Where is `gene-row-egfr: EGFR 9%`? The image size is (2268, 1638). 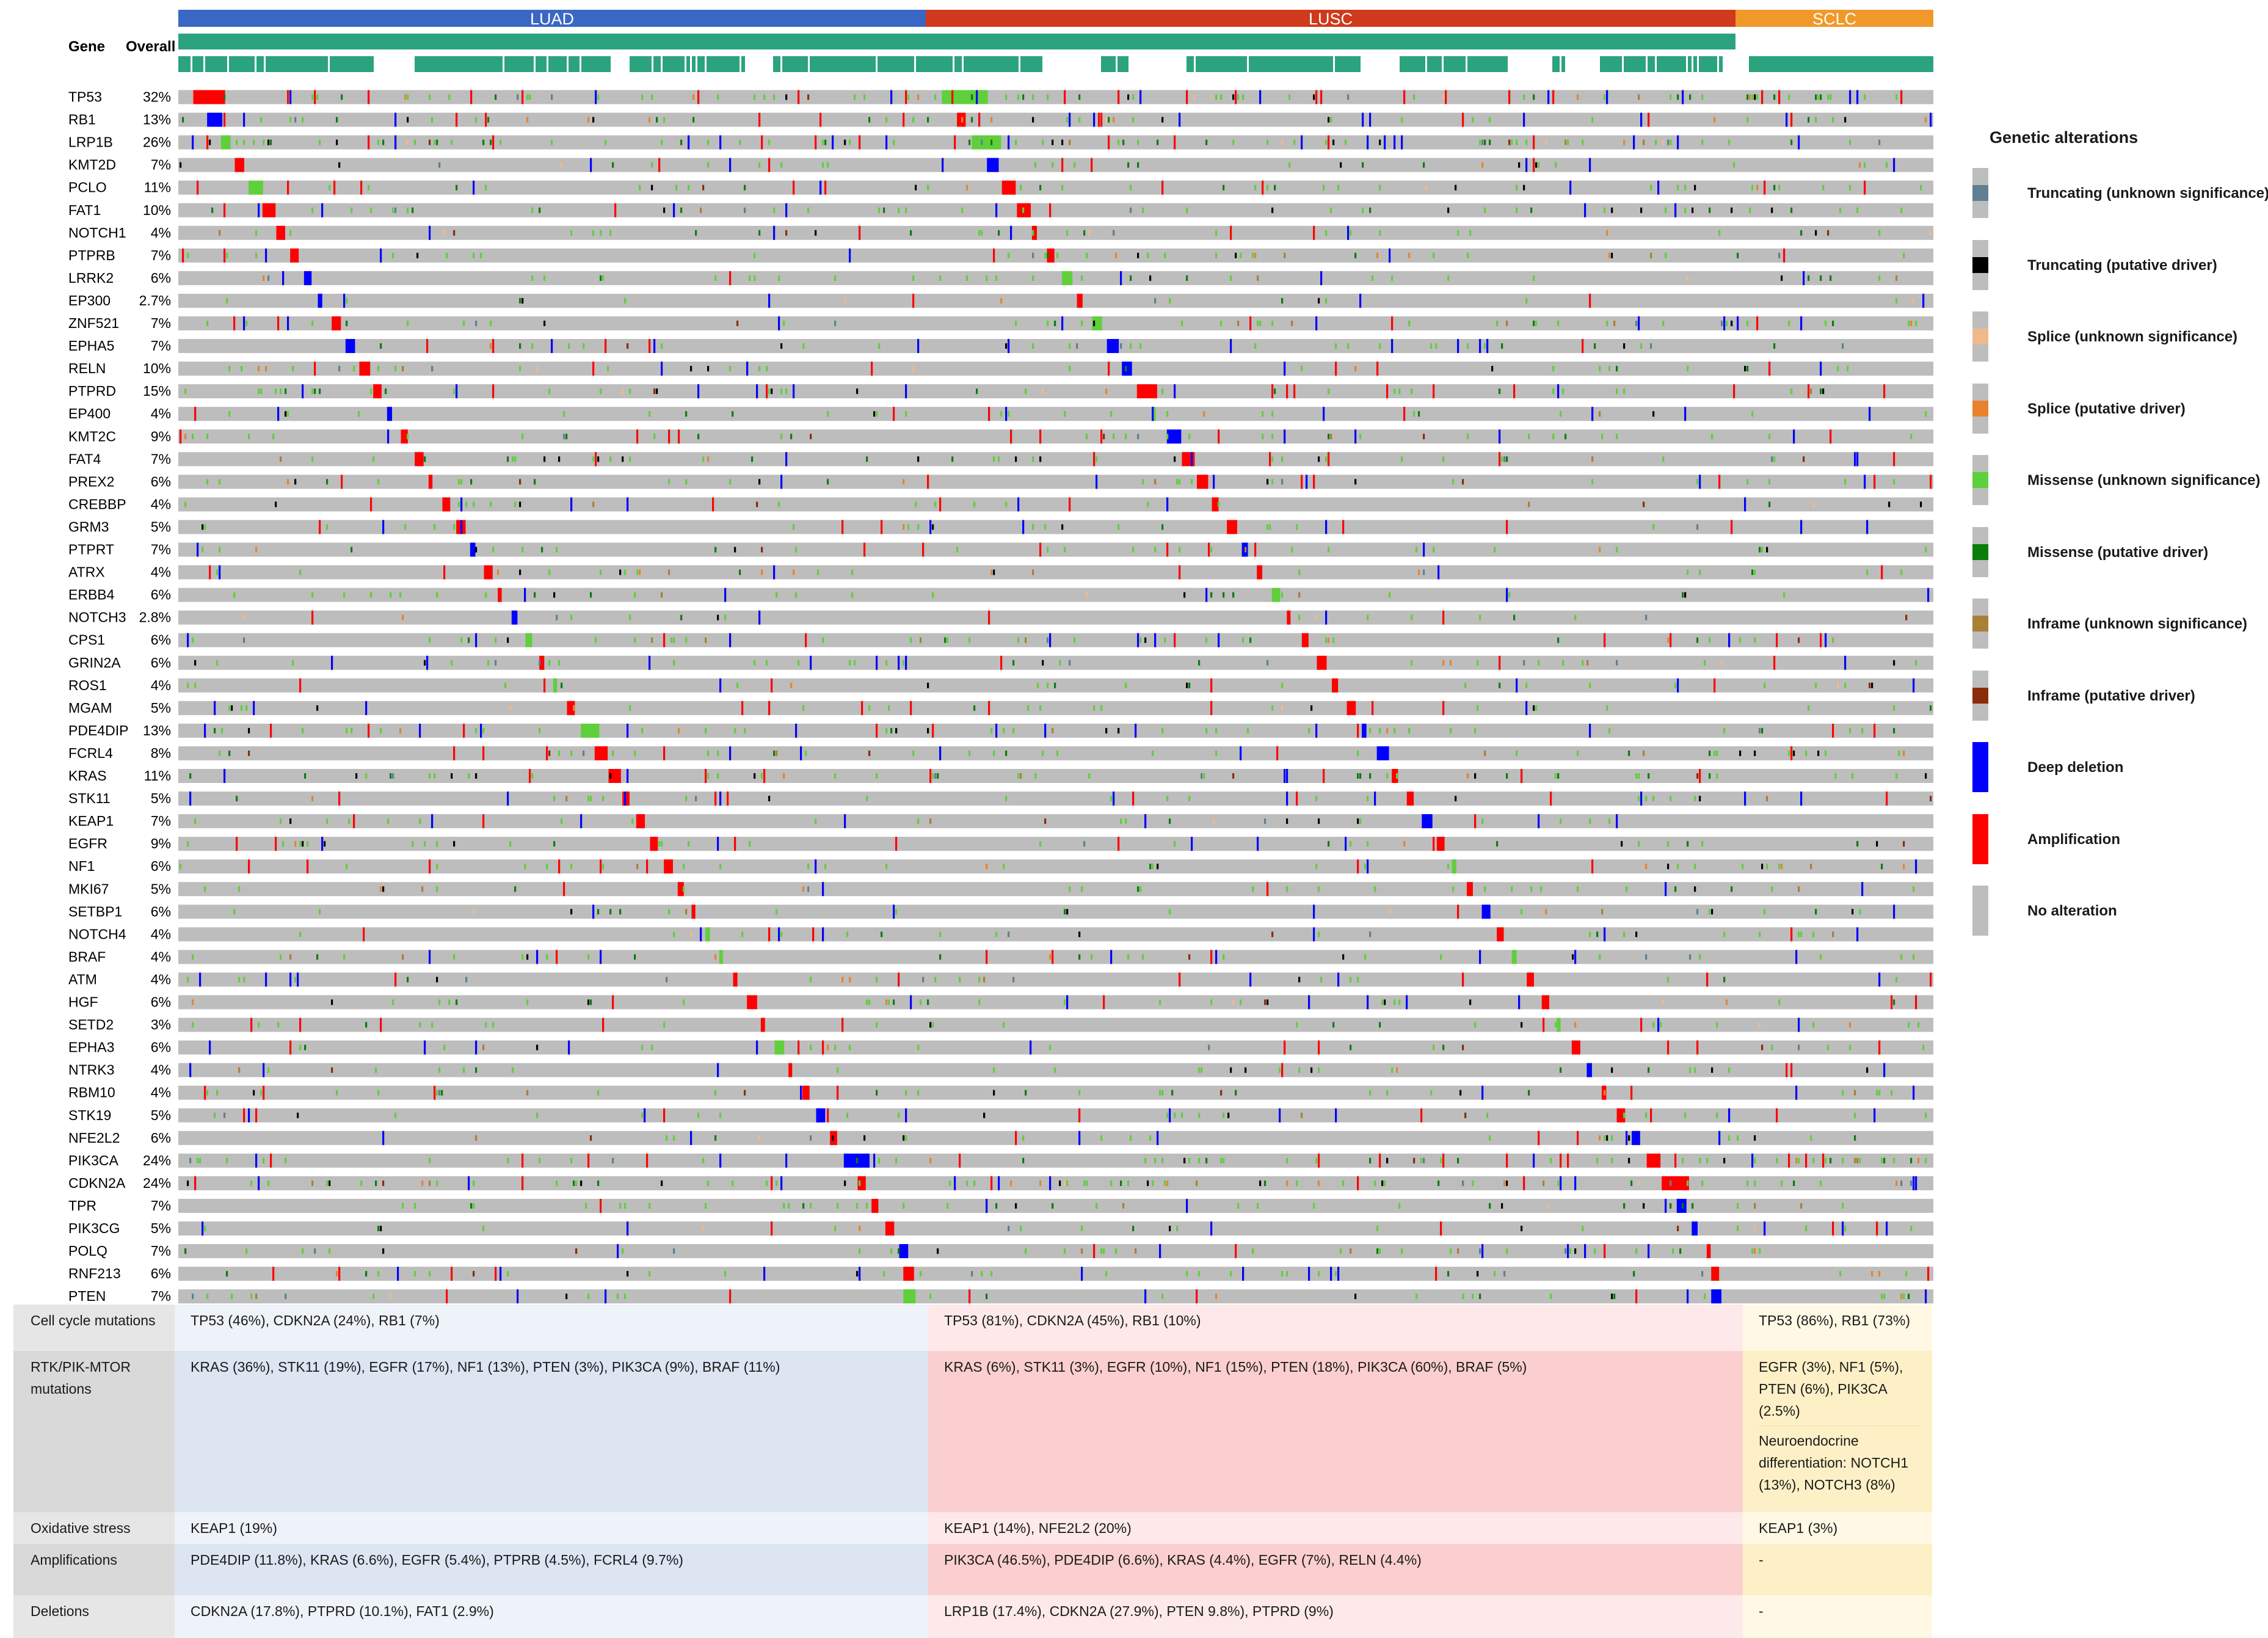
gene-row-egfr: EGFR 9% is located at coordinates (1001, 843).